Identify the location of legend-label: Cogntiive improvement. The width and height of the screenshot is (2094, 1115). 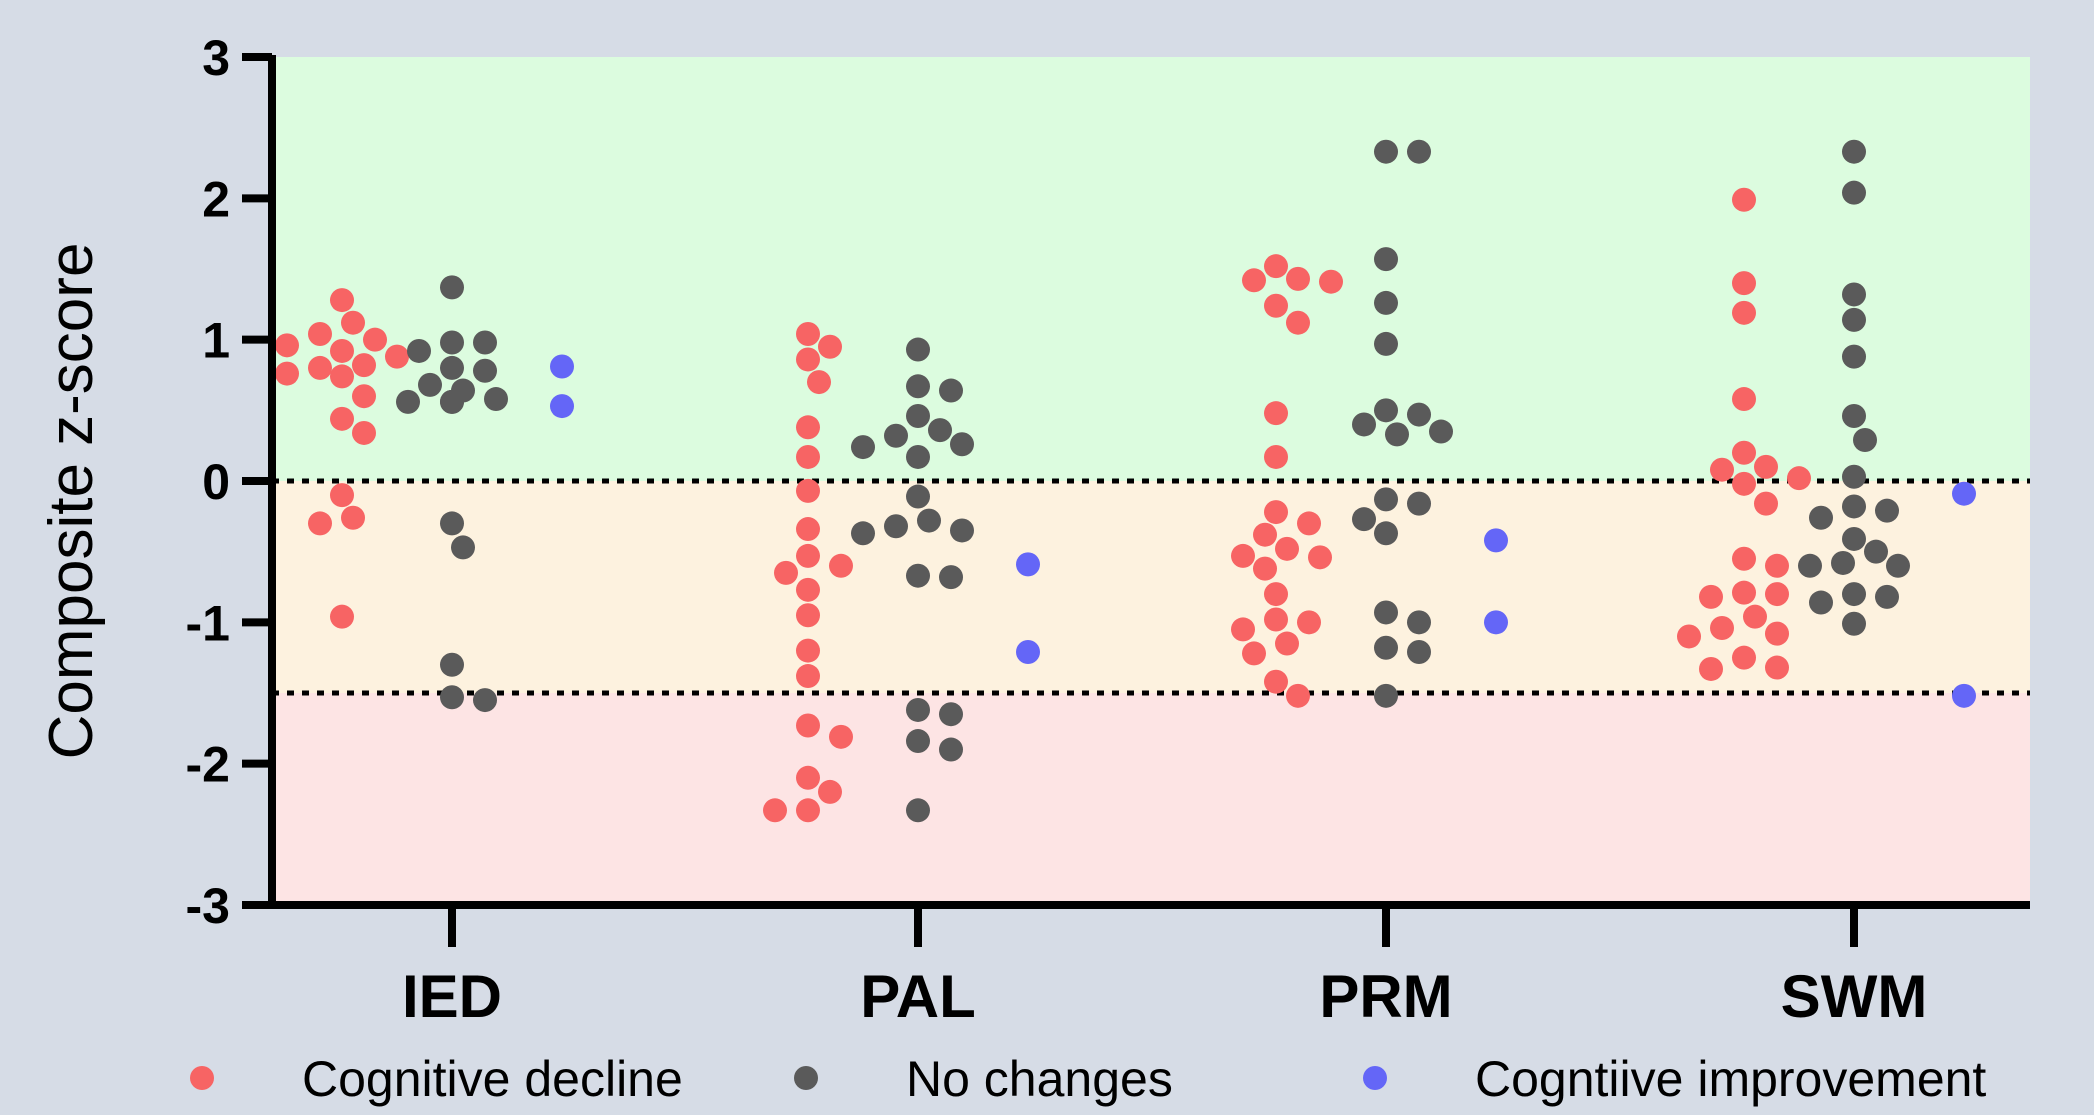
(1730, 1079).